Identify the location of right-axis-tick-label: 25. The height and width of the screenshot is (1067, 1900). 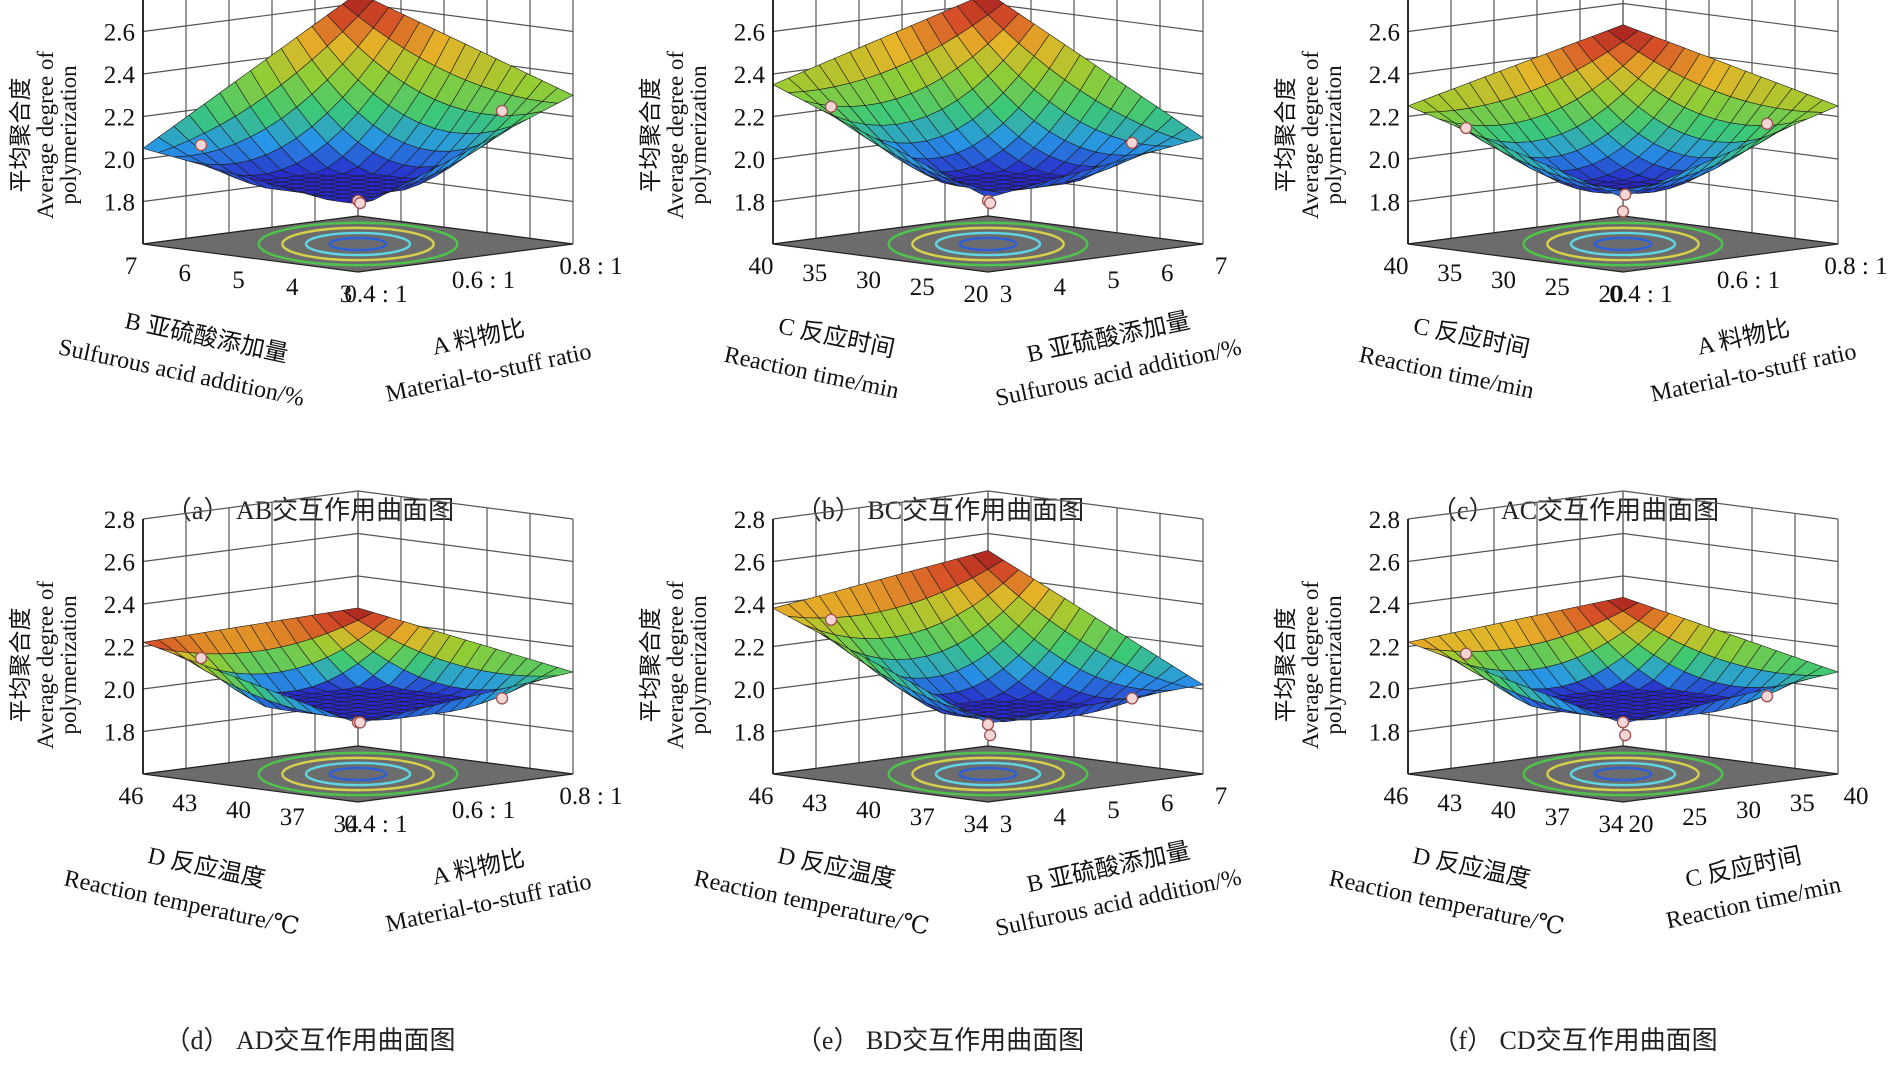
(1694, 817).